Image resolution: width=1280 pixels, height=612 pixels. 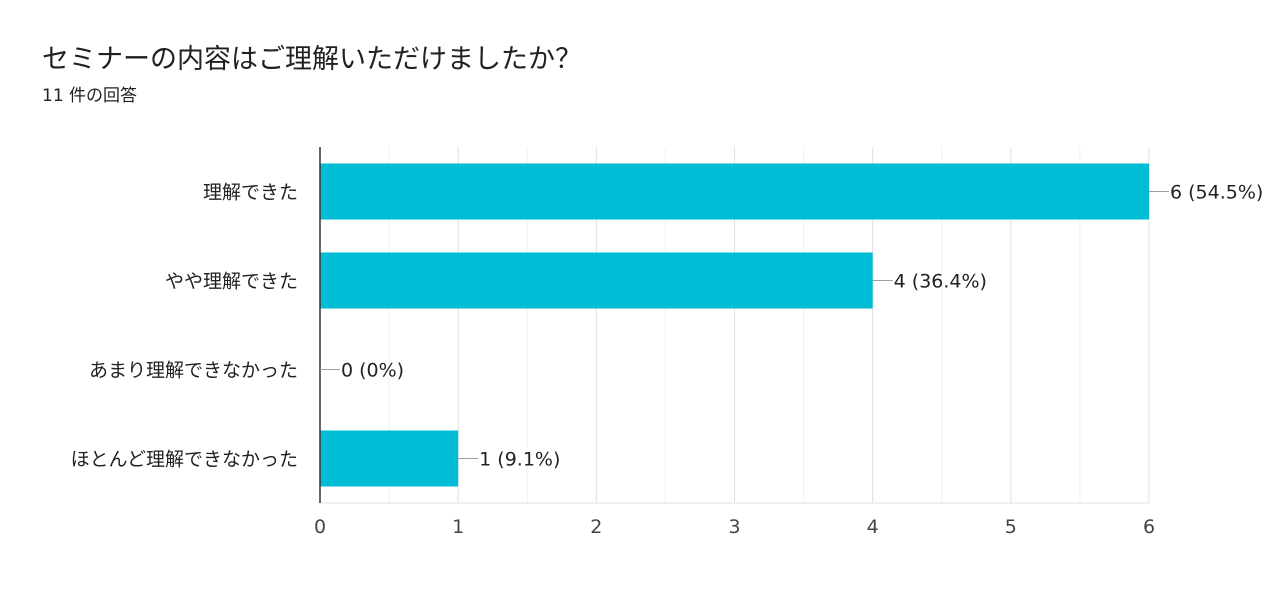 I want to click on x-tick-label-2: 2, so click(x=596, y=527).